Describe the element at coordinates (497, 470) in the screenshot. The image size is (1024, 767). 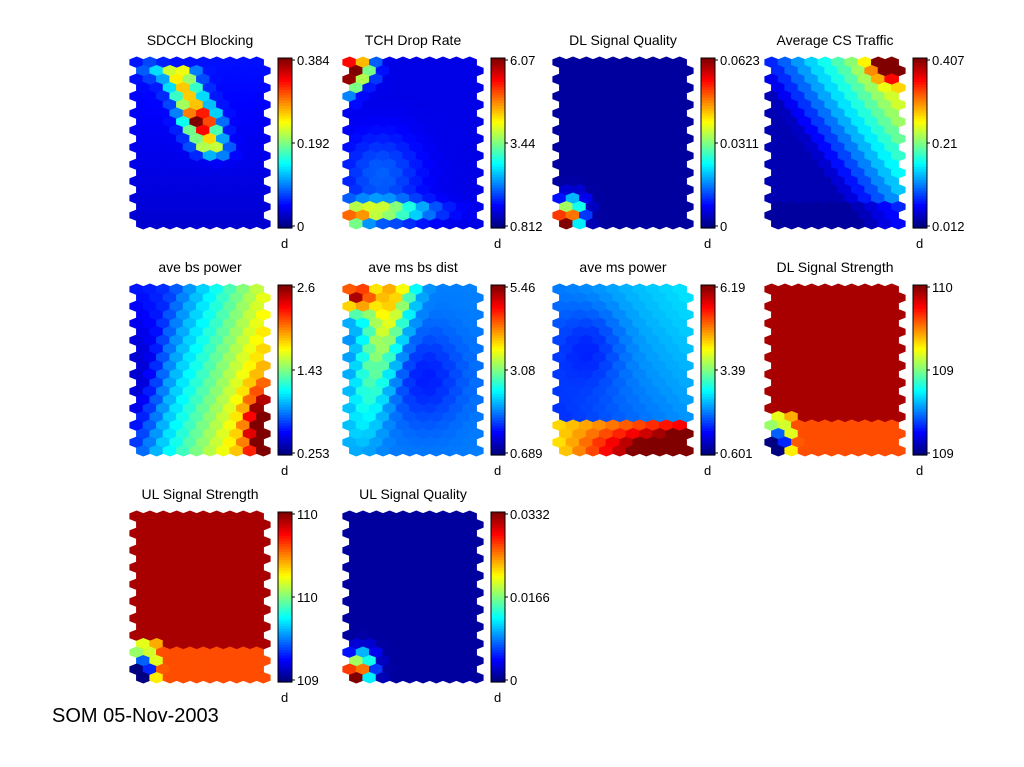
I see `colorbar-unit-label: d` at that location.